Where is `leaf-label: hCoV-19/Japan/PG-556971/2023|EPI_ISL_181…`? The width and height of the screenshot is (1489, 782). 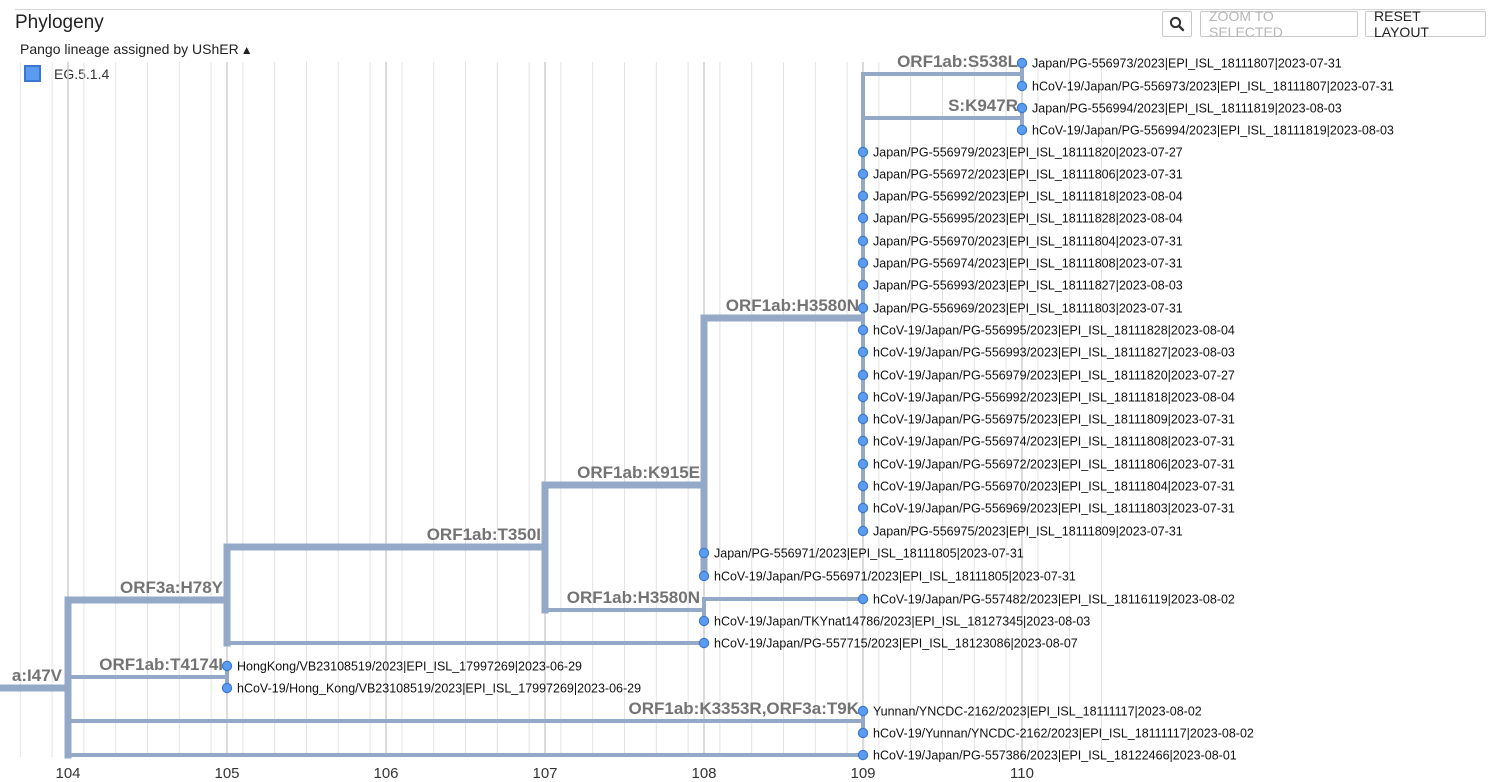 leaf-label: hCoV-19/Japan/PG-556971/2023|EPI_ISL_181… is located at coordinates (895, 577).